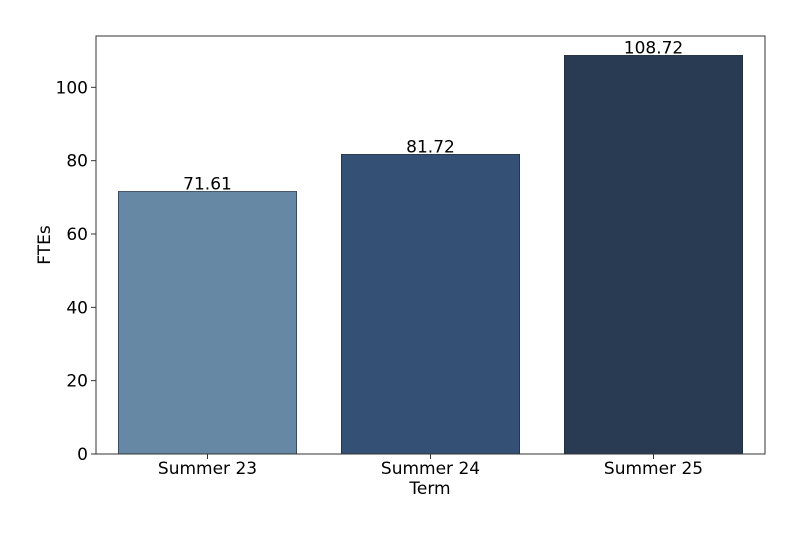  I want to click on y-tick-label: 40, so click(77, 308).